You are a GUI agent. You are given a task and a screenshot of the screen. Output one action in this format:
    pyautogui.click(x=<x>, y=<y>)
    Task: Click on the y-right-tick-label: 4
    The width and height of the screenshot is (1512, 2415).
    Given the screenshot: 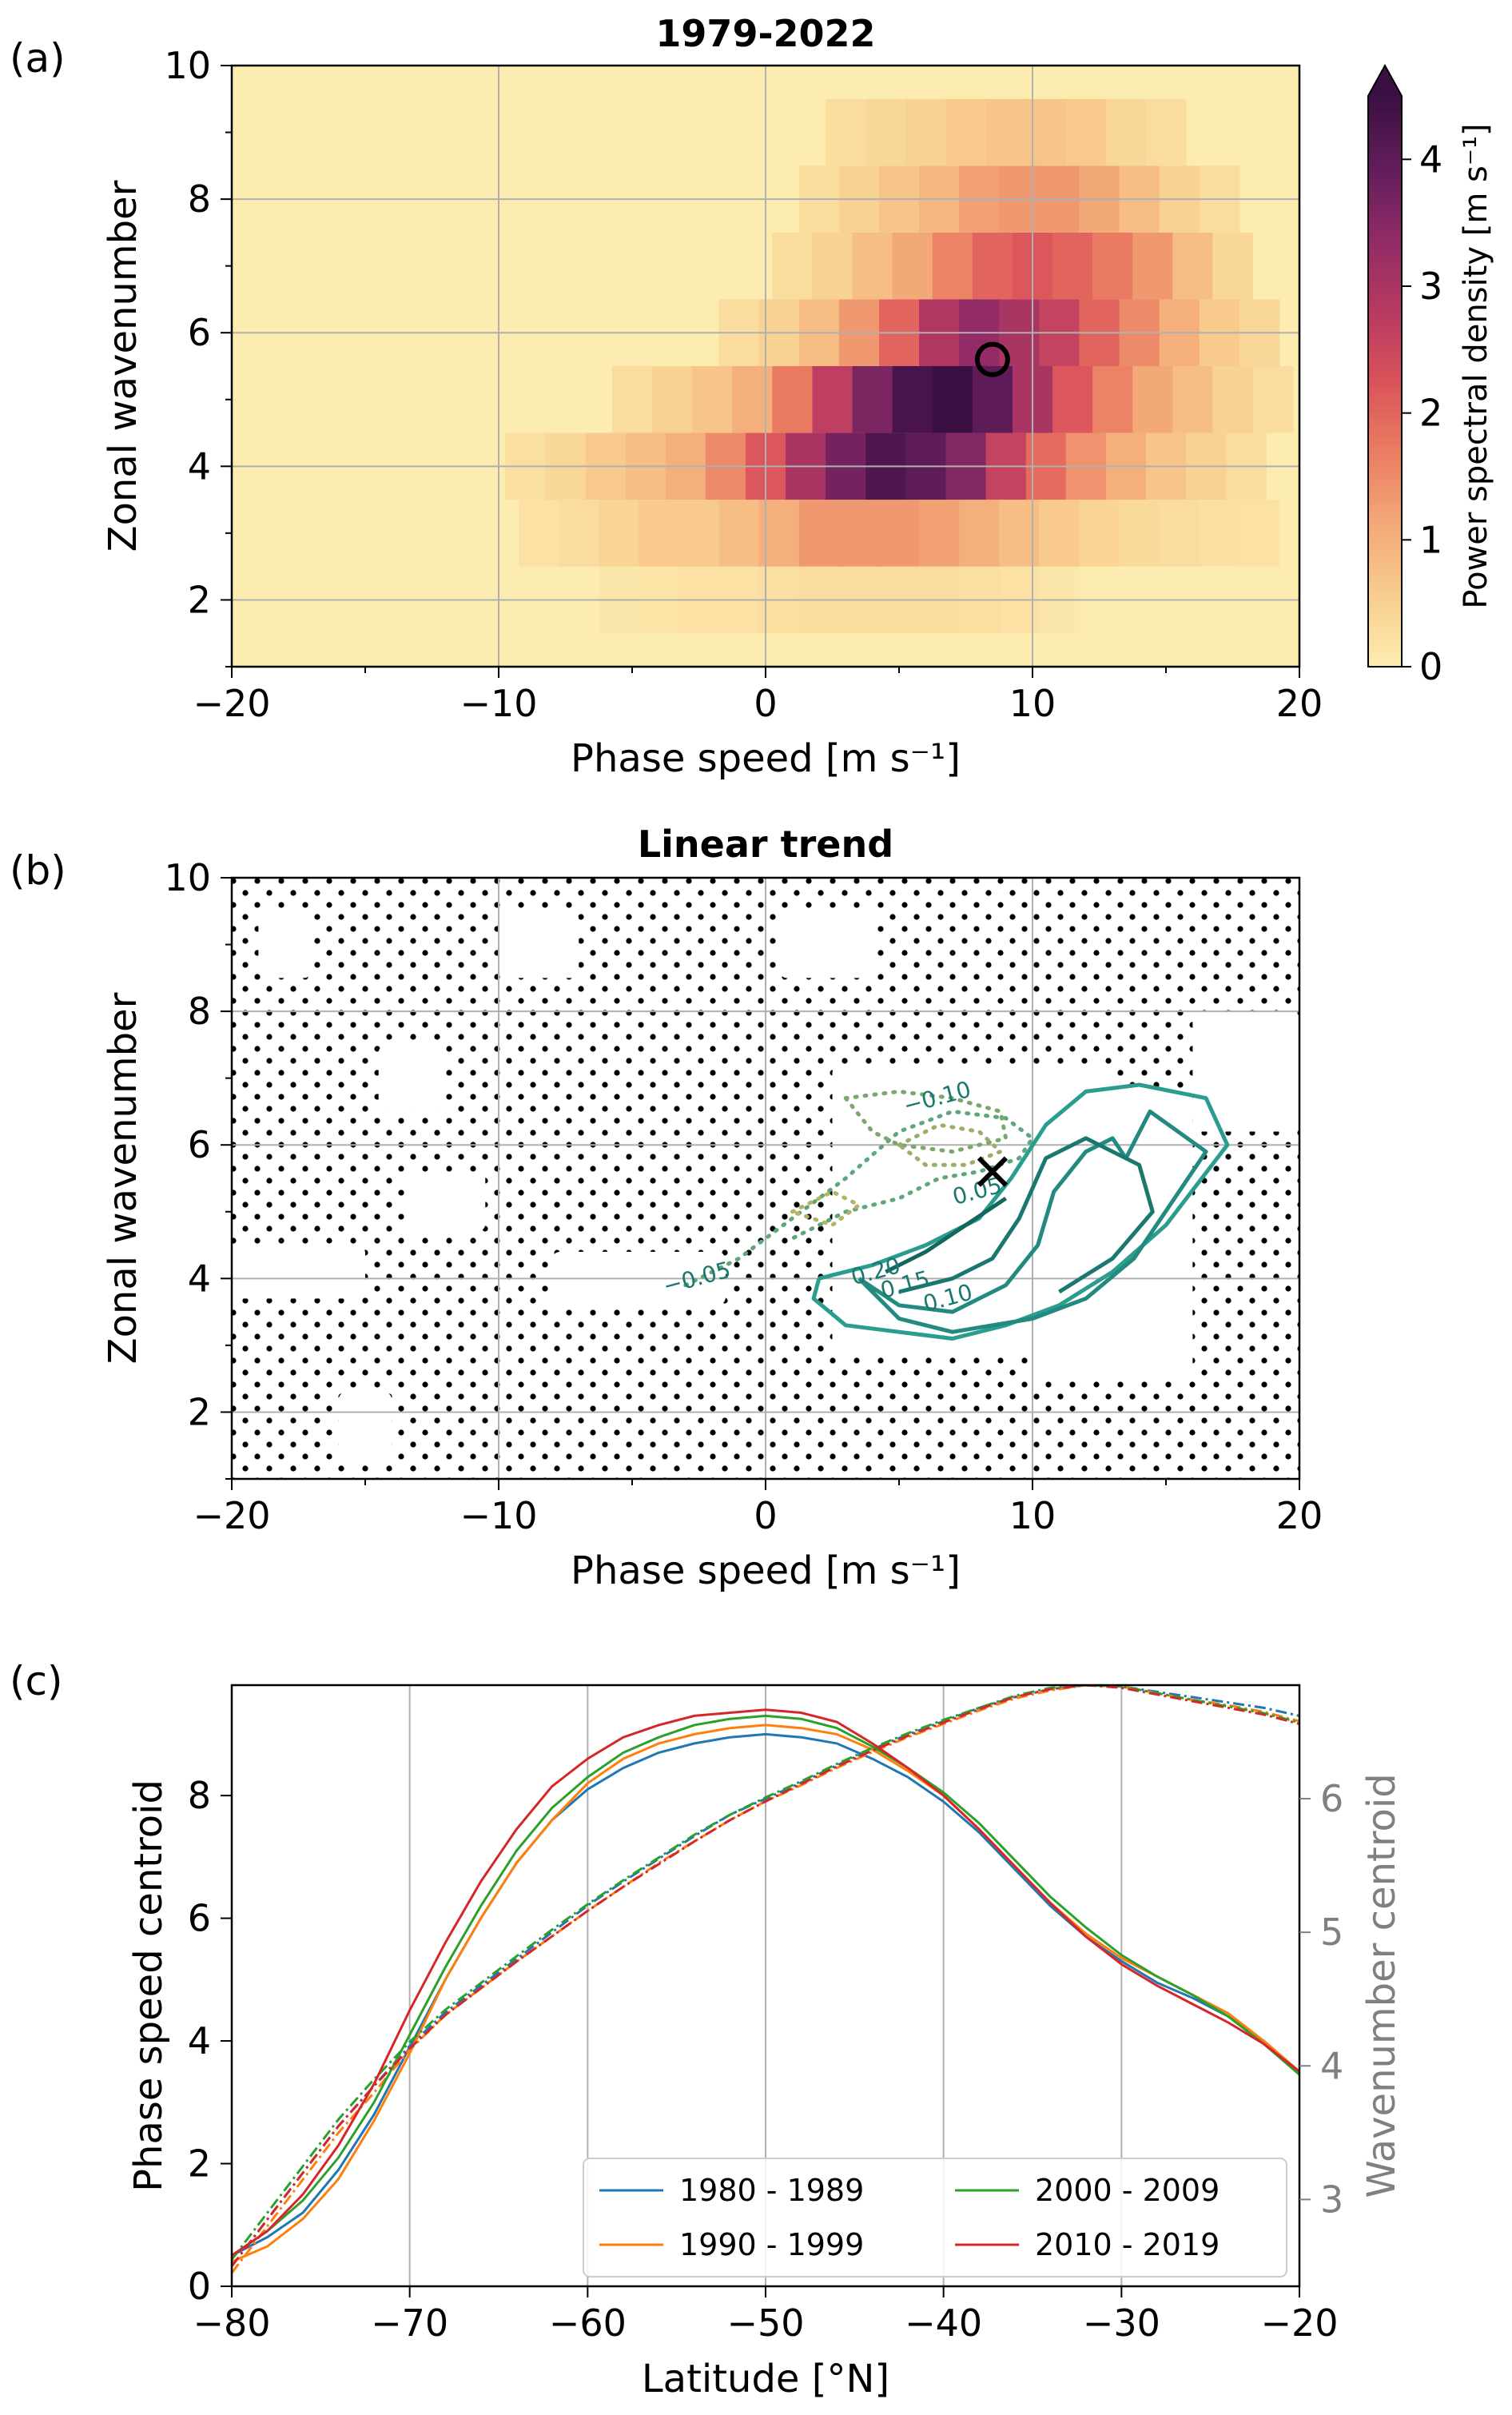 What is the action you would take?
    pyautogui.click(x=1331, y=2065)
    